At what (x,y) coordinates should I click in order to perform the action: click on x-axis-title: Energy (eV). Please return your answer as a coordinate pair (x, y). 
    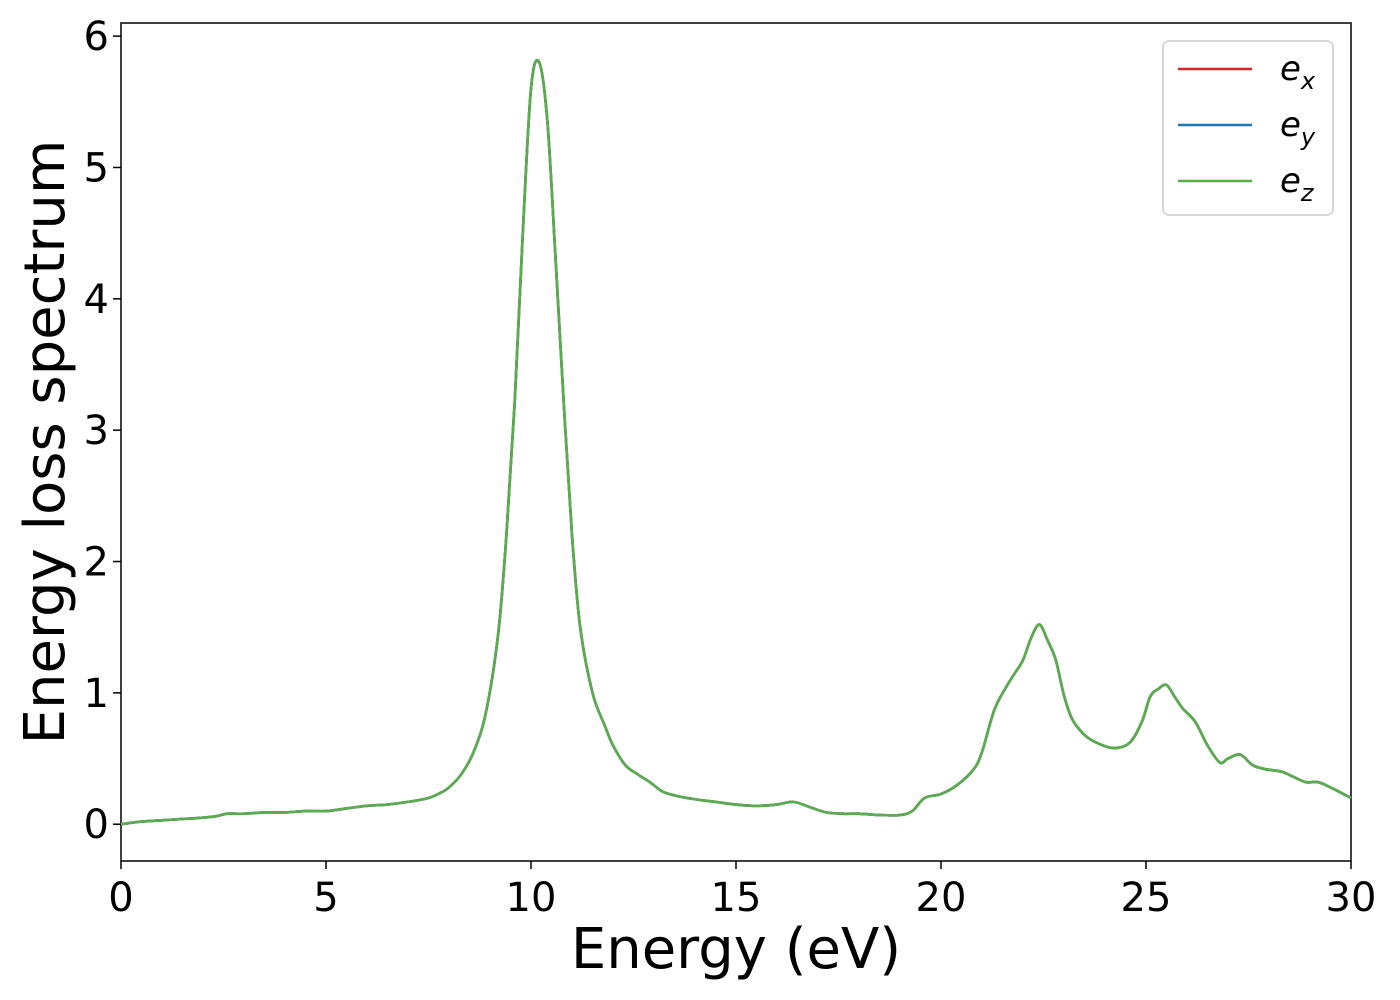
    Looking at the image, I should click on (736, 949).